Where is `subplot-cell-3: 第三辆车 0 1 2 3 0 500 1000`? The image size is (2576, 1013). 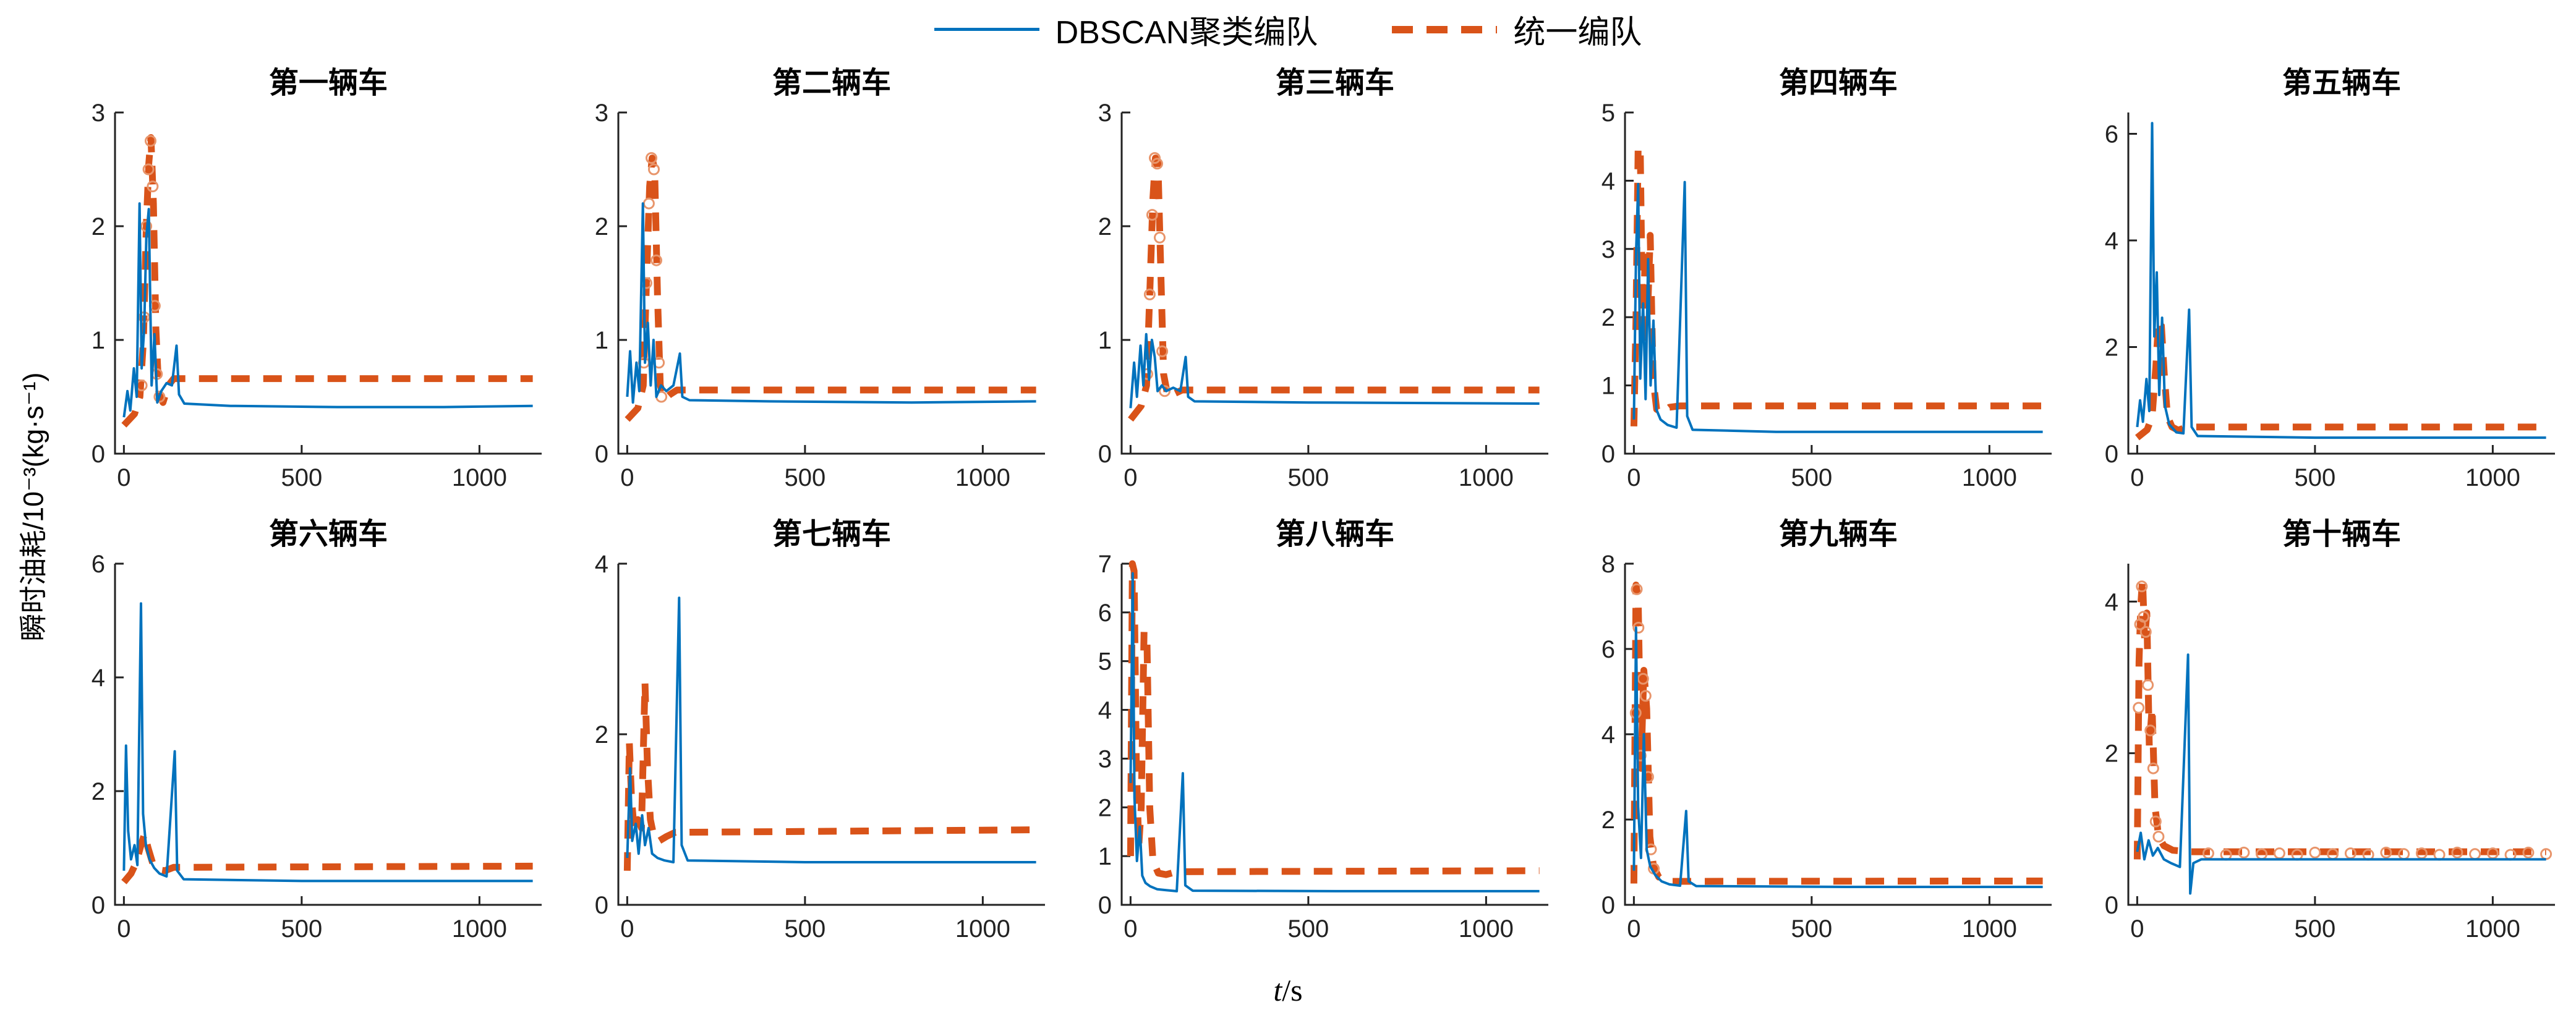
subplot-cell-3: 第三辆车 0 1 2 3 0 500 1000 is located at coordinates (1310, 285).